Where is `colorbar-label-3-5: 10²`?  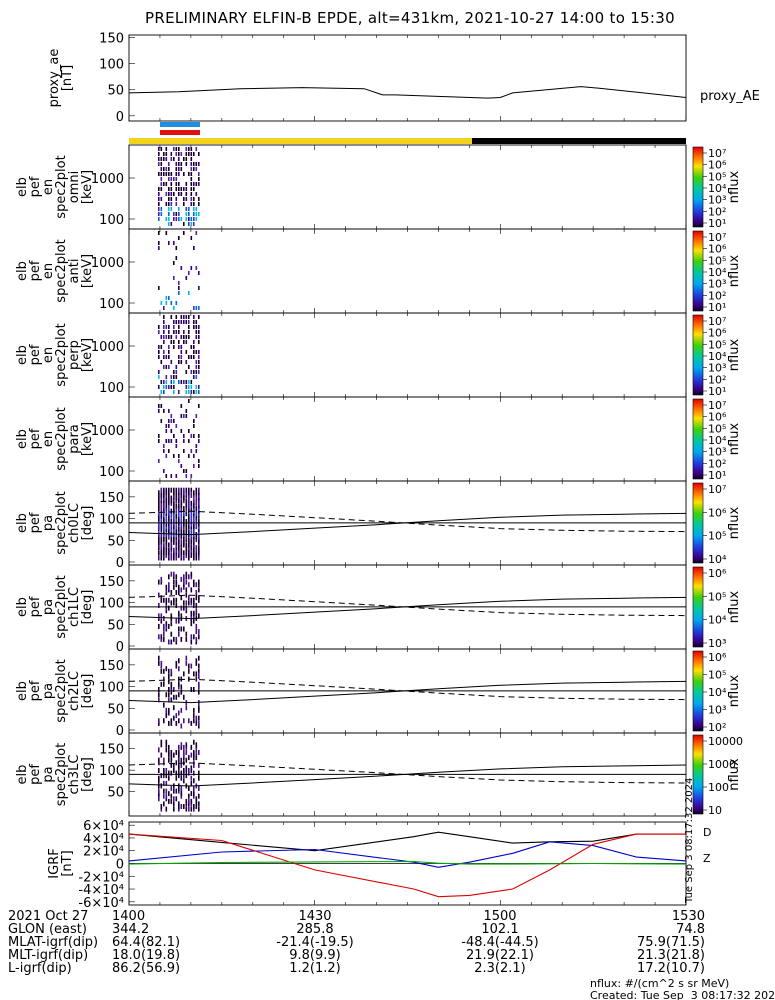 colorbar-label-3-5: 10² is located at coordinates (717, 379).